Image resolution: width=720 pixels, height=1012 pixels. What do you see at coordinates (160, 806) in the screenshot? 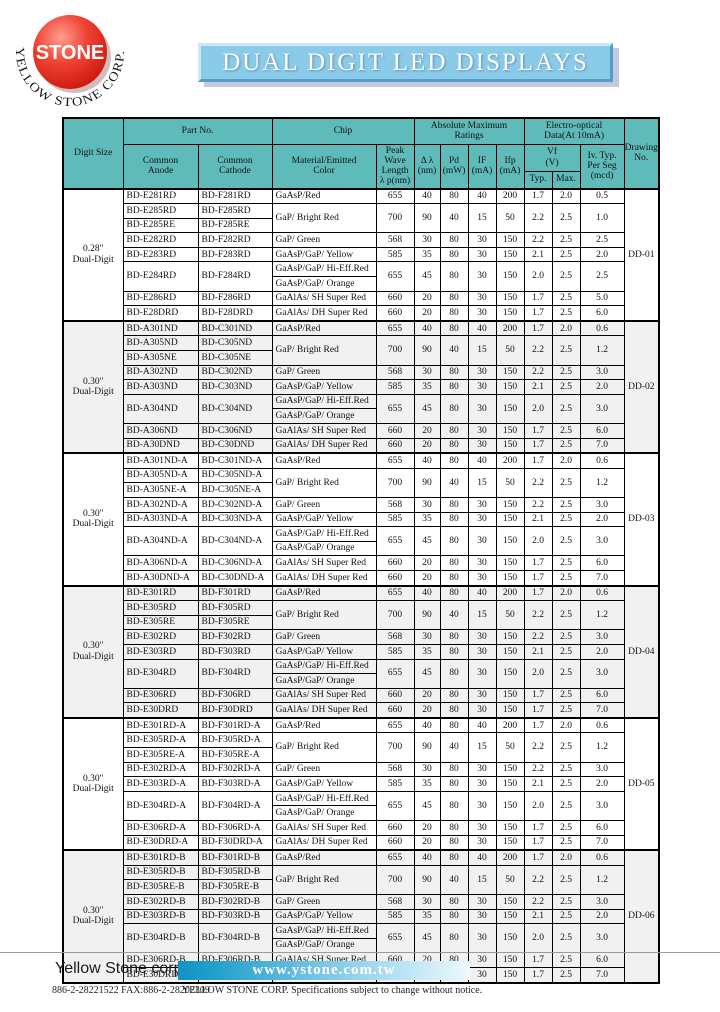
I see `part-no-anode-cell: BD-E304RD-A` at bounding box center [160, 806].